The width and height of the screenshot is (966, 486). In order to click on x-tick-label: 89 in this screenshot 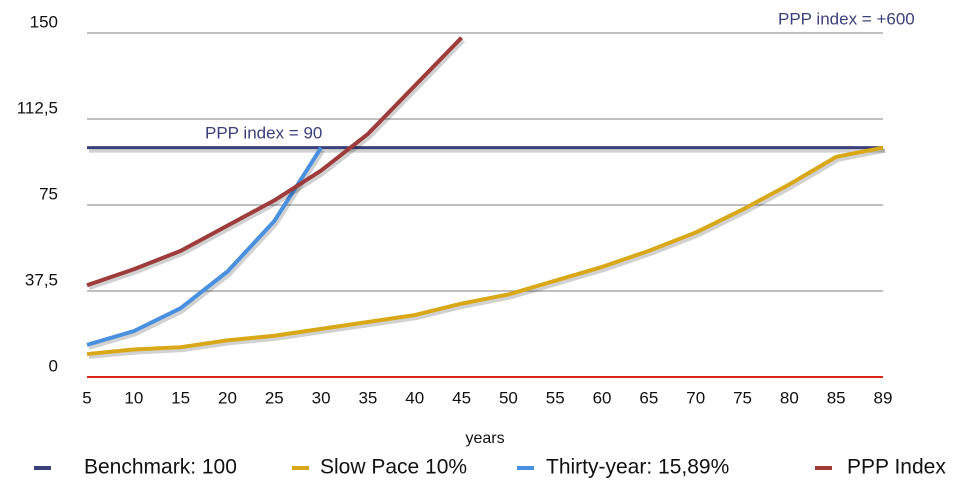, I will do `click(883, 397)`.